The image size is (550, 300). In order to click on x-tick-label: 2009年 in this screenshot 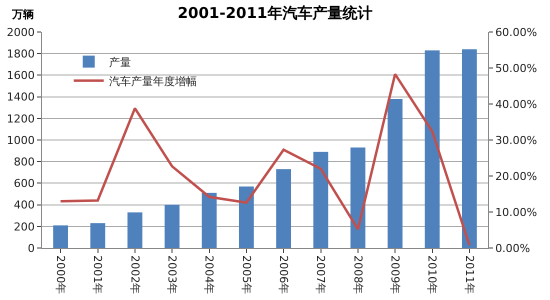, I will do `click(395, 274)`.